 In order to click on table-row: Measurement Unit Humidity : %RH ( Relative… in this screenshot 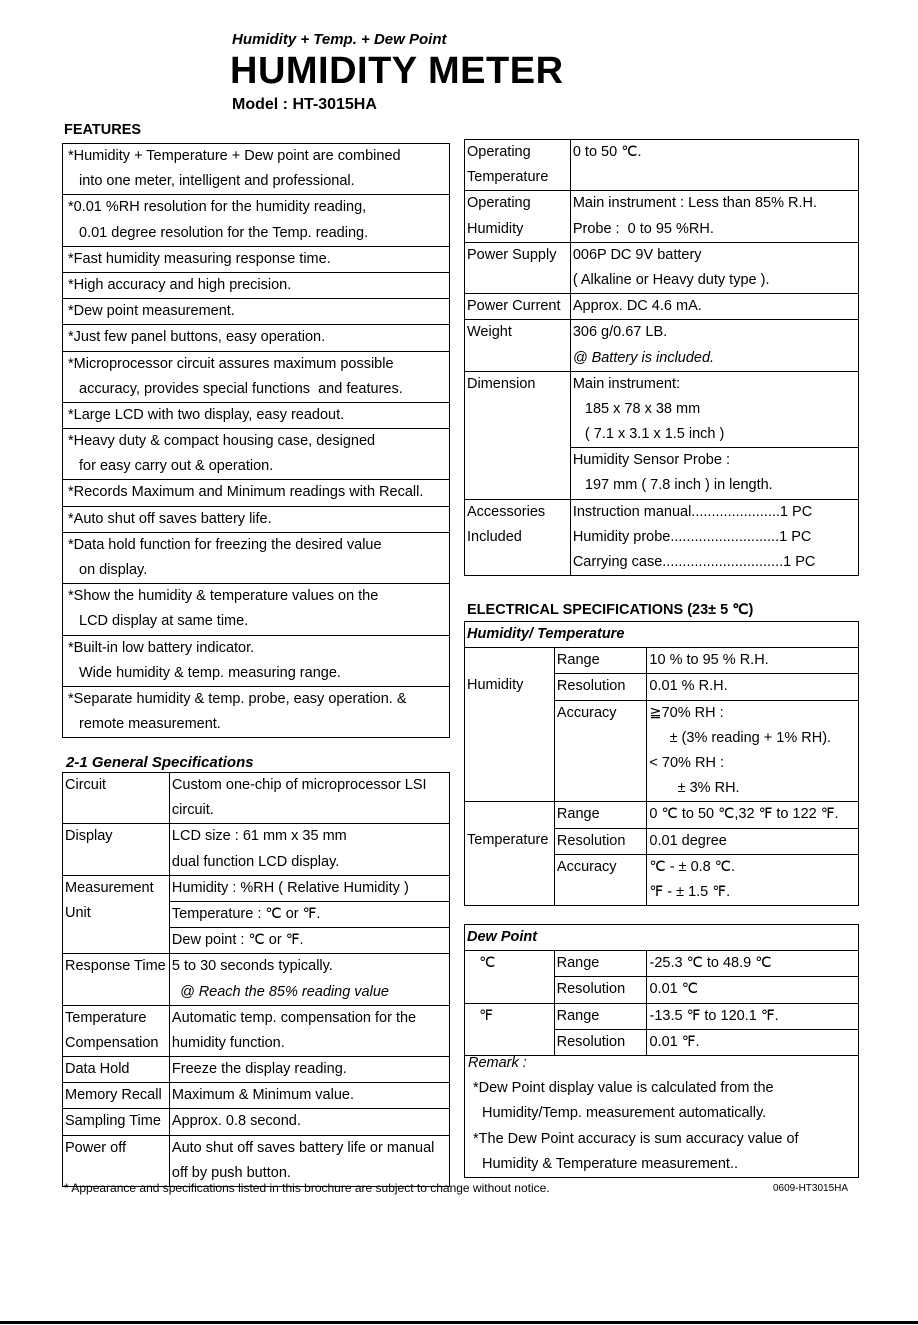, I will do `click(256, 914)`.